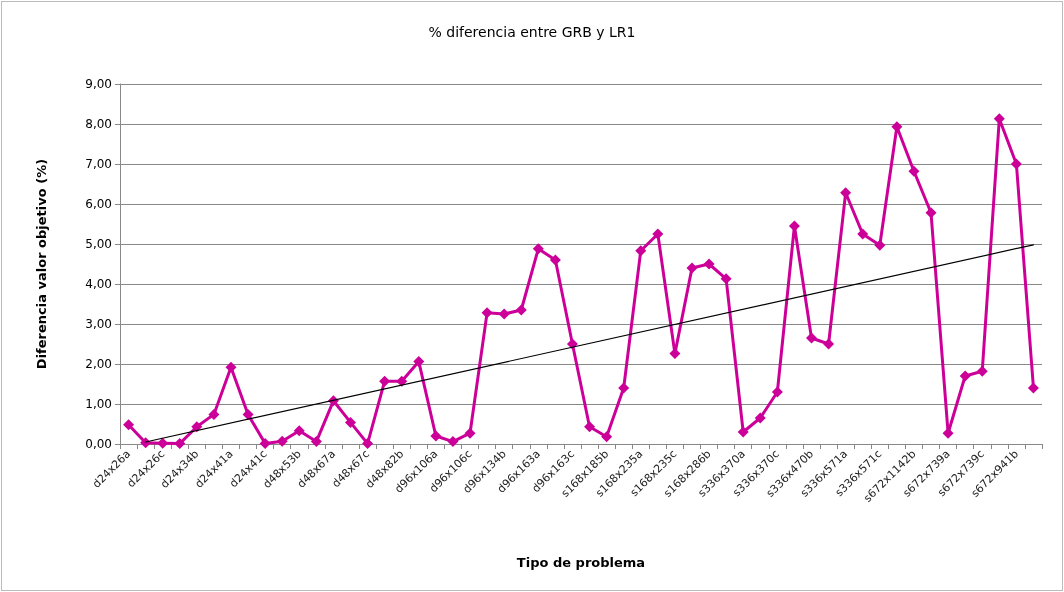 The height and width of the screenshot is (592, 1064). I want to click on y-tick-label: 7,00, so click(98, 164).